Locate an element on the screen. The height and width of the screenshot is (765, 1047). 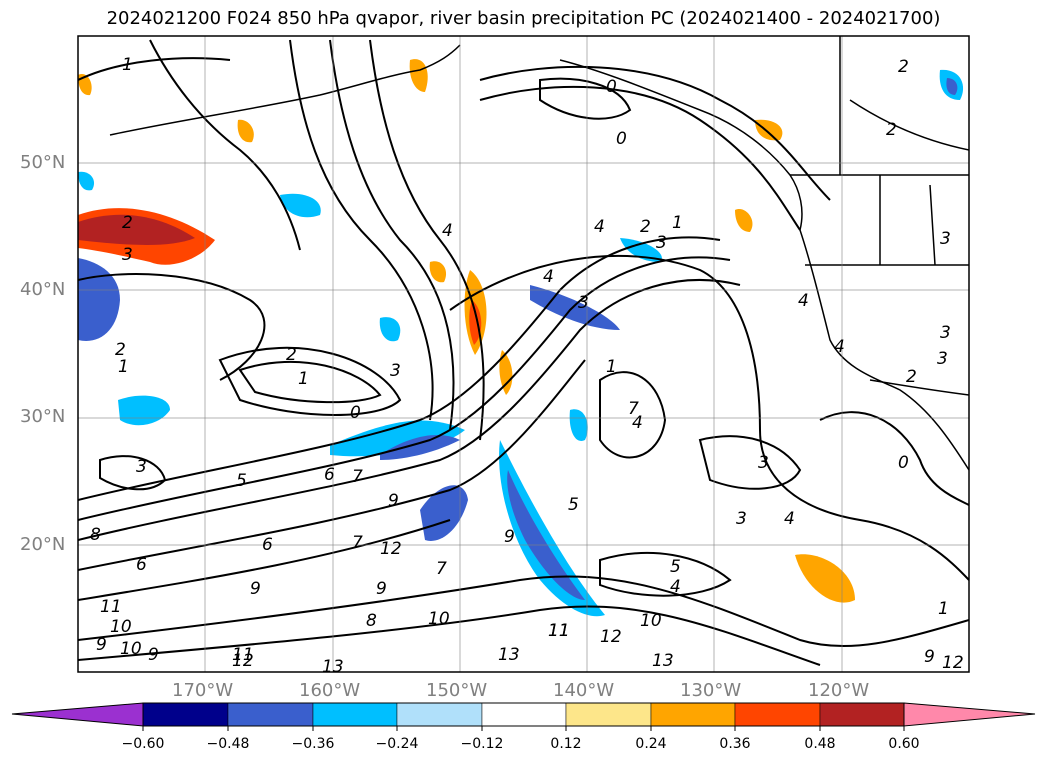
colorbar-tick-label: 0.24 is located at coordinates (651, 744).